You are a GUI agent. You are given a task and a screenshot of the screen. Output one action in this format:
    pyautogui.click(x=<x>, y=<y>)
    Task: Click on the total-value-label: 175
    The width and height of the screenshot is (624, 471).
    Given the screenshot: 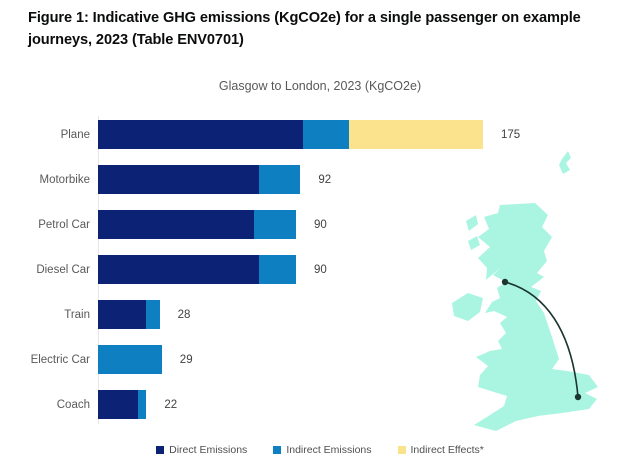 What is the action you would take?
    pyautogui.click(x=510, y=134)
    